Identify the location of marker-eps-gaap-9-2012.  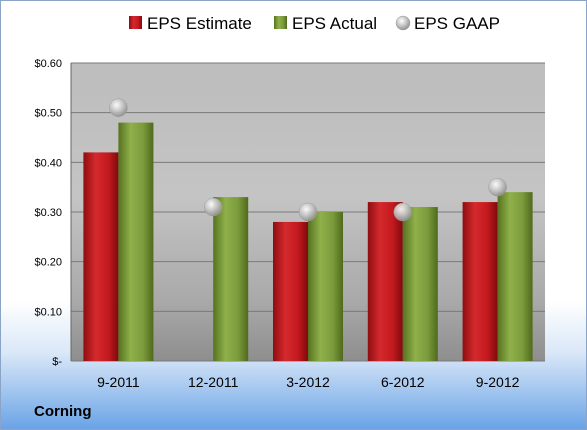
(497, 187).